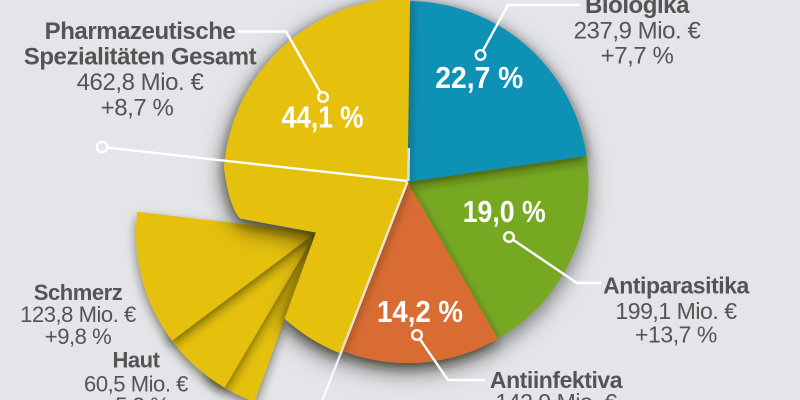 Image resolution: width=800 pixels, height=400 pixels. What do you see at coordinates (420, 311) in the screenshot?
I see `svg-text: 14,2 %` at bounding box center [420, 311].